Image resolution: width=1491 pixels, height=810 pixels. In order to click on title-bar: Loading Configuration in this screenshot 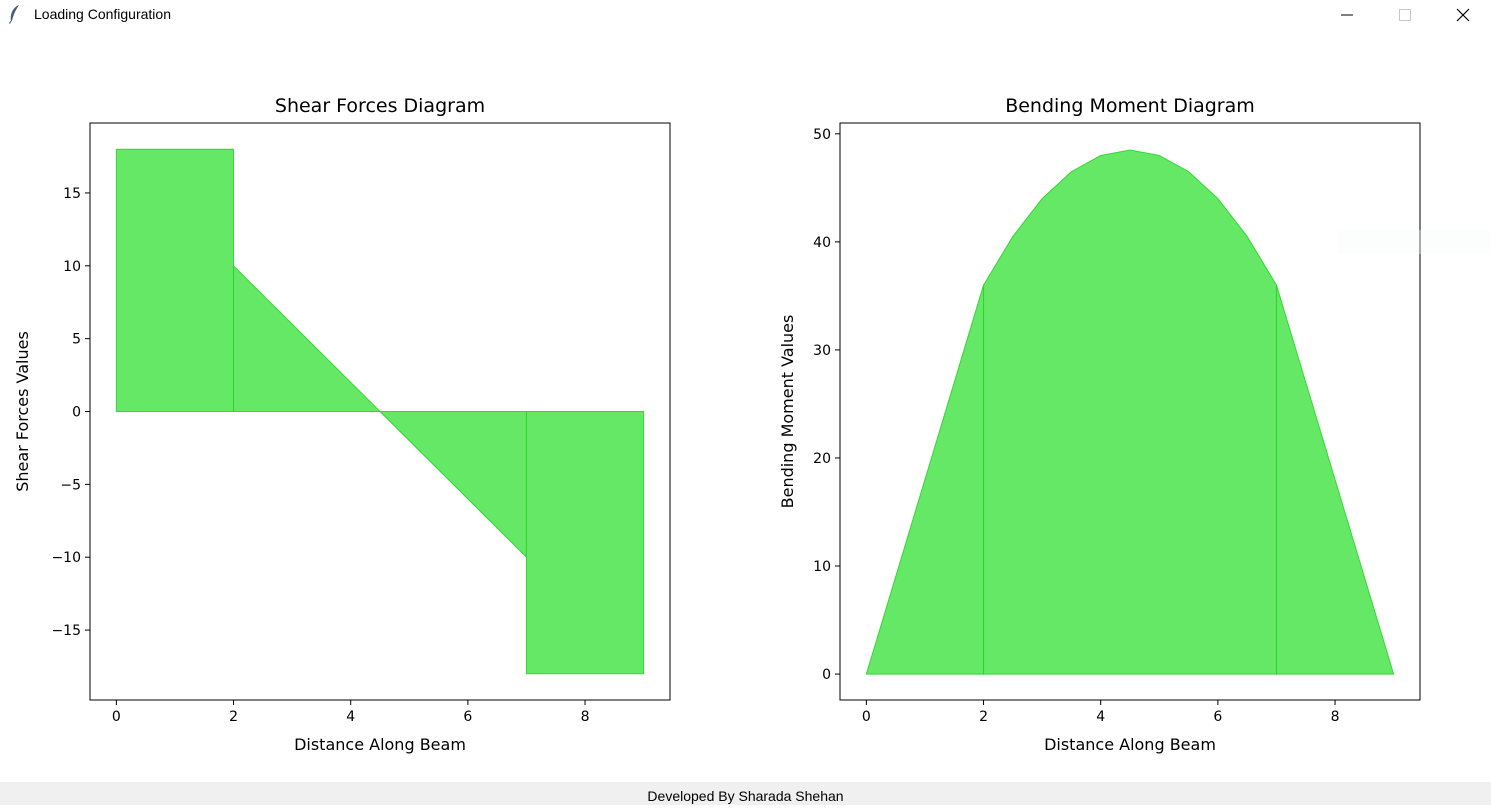, I will do `click(745, 15)`.